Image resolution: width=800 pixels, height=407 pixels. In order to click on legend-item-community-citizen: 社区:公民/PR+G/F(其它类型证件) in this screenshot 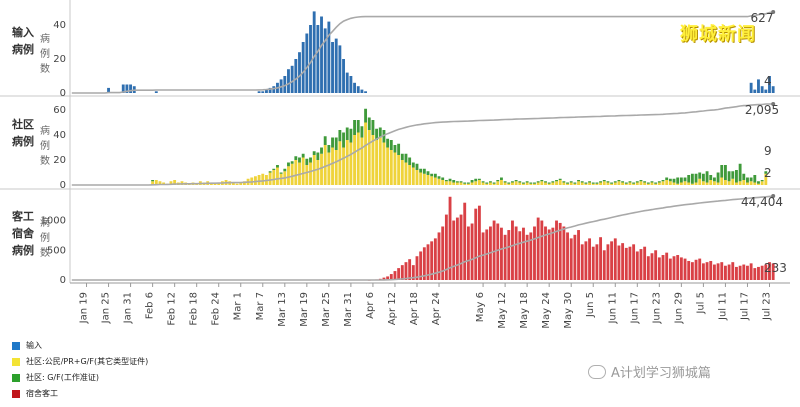, I will do `click(80, 361)`.